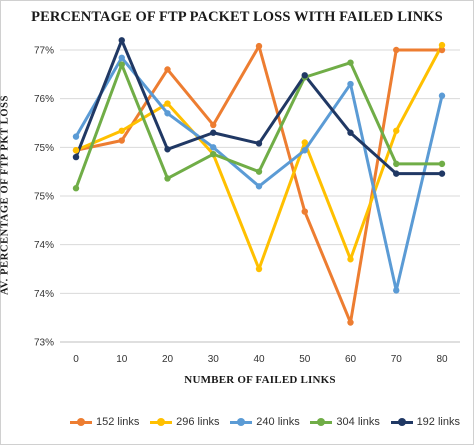 The image size is (474, 445). I want to click on x-tick-label: 0, so click(76, 359).